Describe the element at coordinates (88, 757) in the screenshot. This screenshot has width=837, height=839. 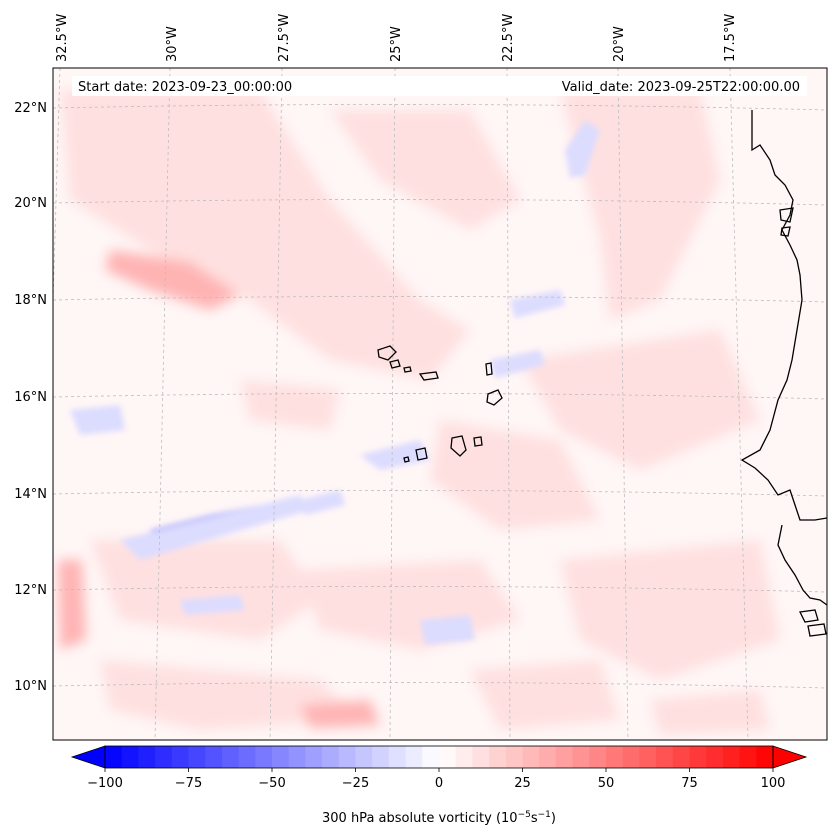
I see `colorbar-extend-min` at that location.